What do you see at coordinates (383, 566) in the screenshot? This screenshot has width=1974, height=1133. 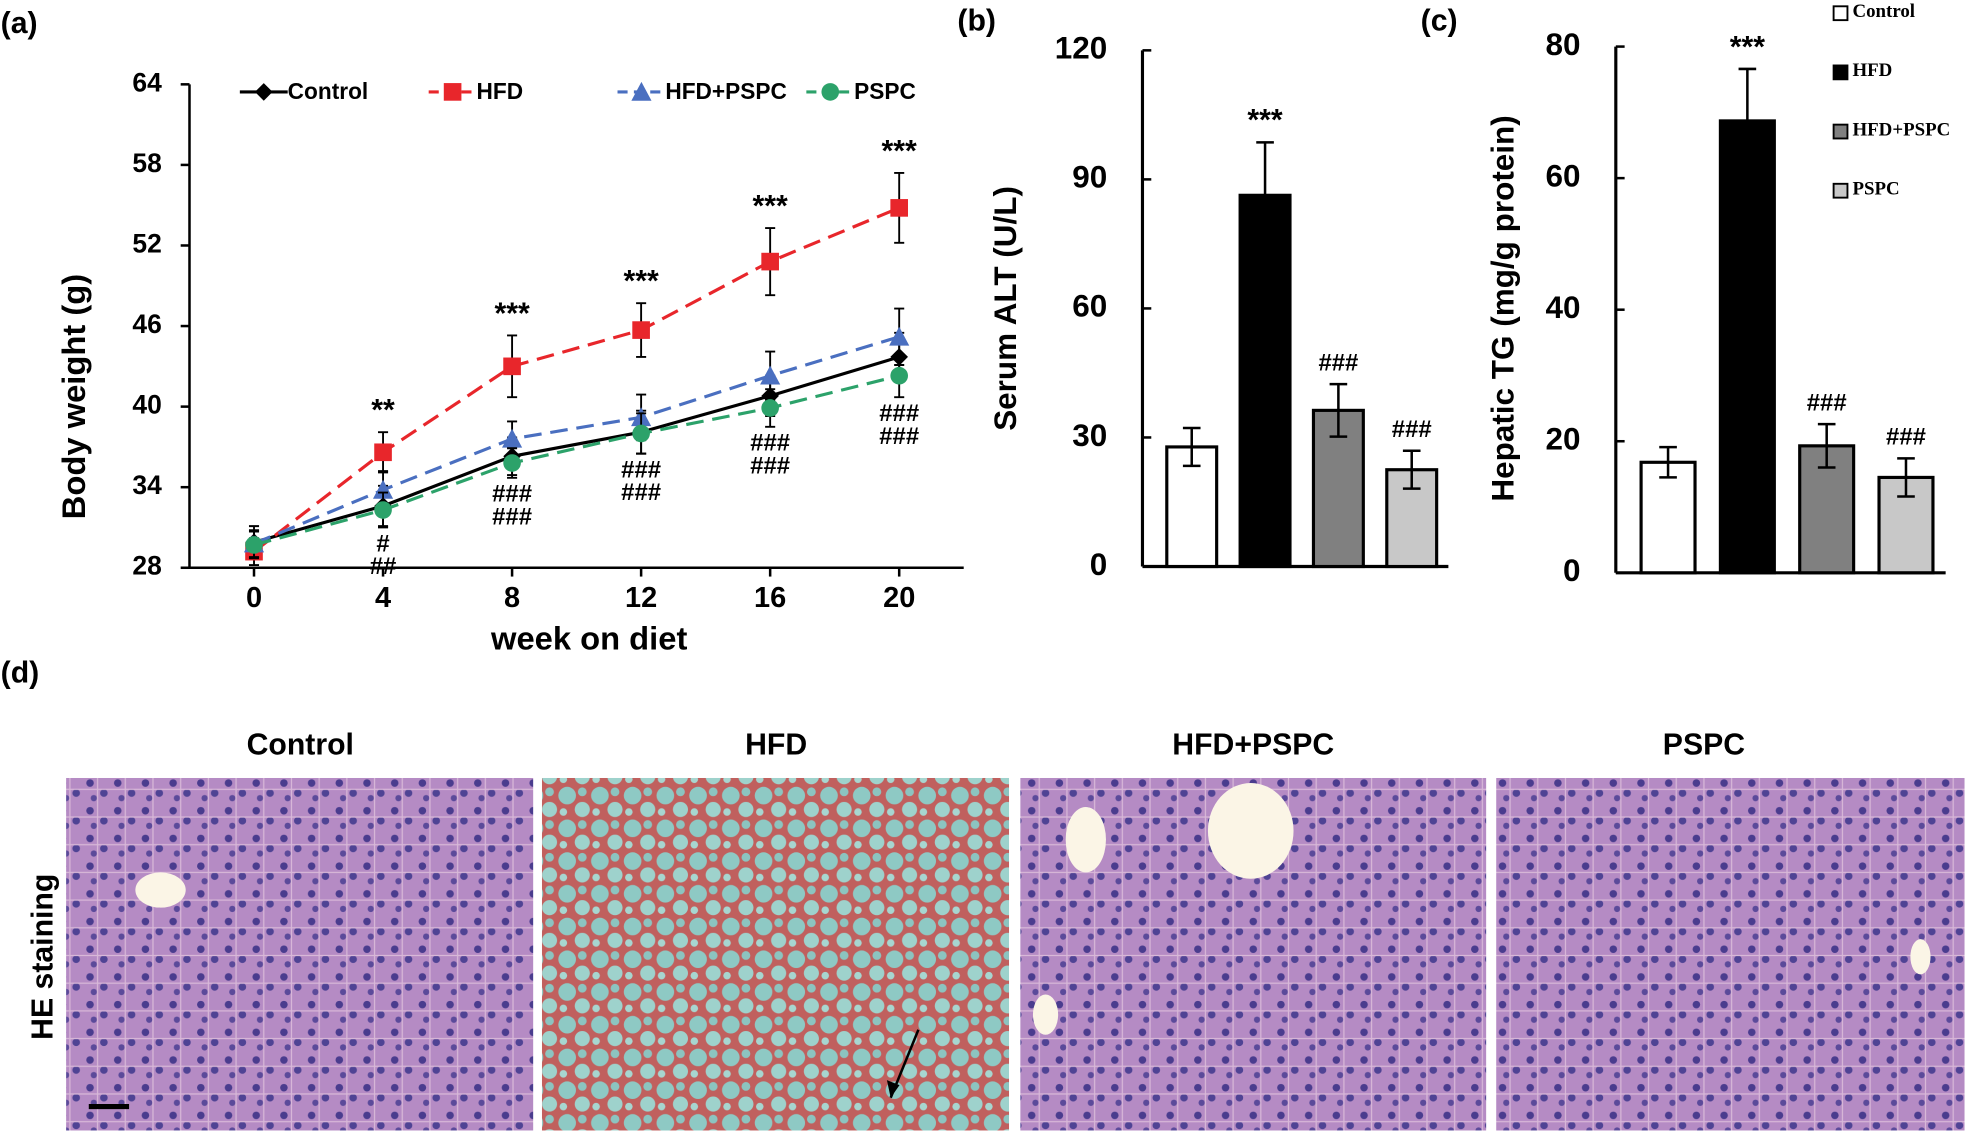 I see `significance-label: ##` at bounding box center [383, 566].